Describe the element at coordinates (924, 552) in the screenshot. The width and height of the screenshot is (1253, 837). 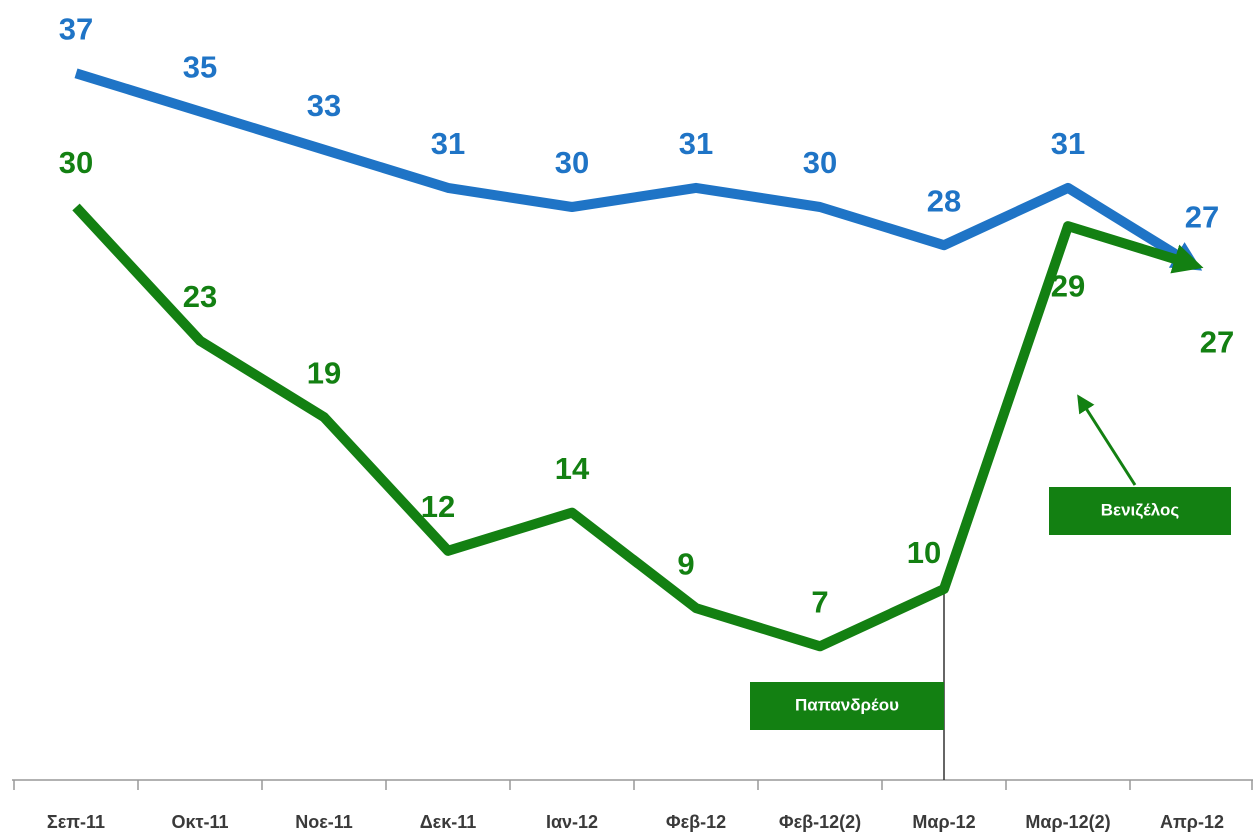
I see `data-label: 10` at that location.